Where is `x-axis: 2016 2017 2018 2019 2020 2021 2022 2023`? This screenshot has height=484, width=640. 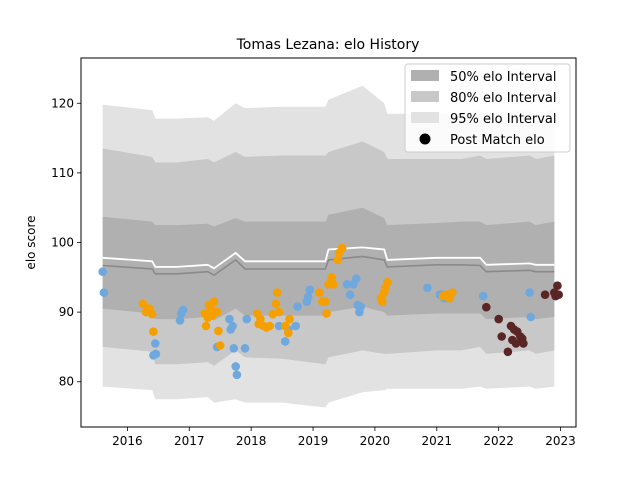 x-axis: 2016 2017 2018 2019 2020 2021 2022 2023 is located at coordinates (344, 437).